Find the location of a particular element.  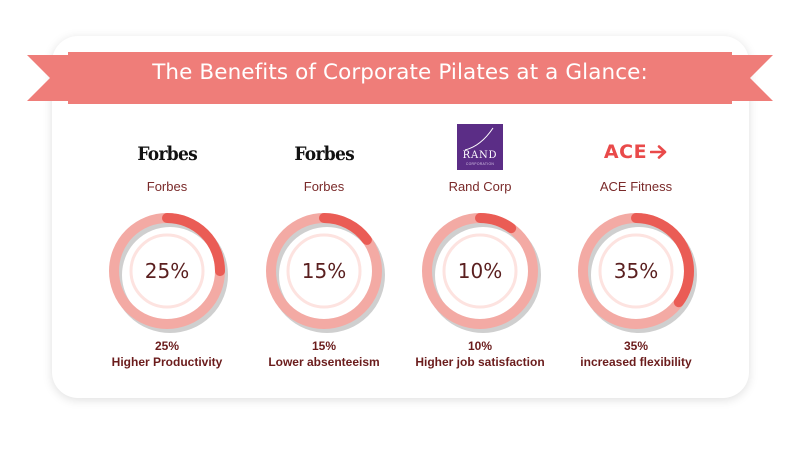

caption-text: increased flexibility is located at coordinates (636, 362).